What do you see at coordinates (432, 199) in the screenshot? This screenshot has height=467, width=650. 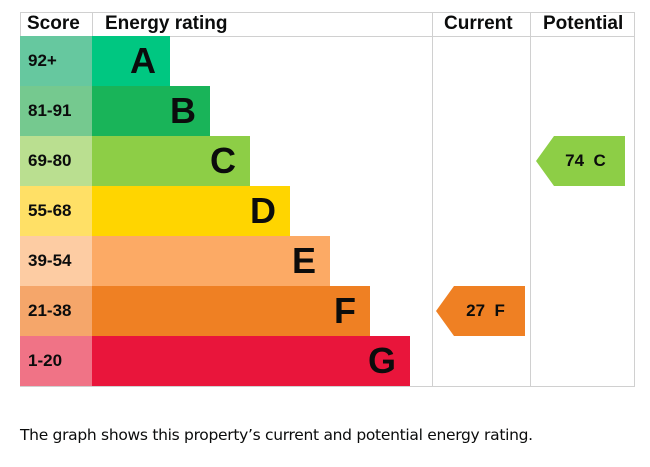 I see `current-divider` at bounding box center [432, 199].